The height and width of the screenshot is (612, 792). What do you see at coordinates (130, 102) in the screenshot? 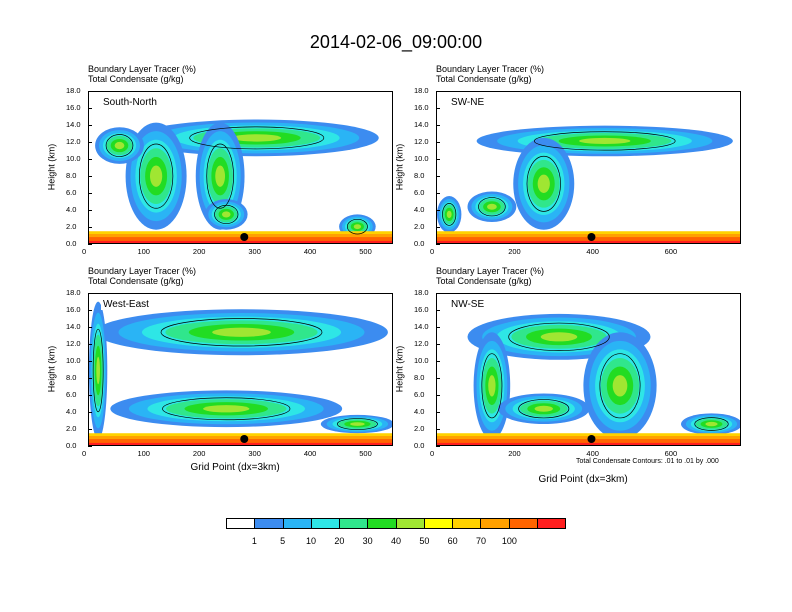
I see `panel-label: South-North` at bounding box center [130, 102].